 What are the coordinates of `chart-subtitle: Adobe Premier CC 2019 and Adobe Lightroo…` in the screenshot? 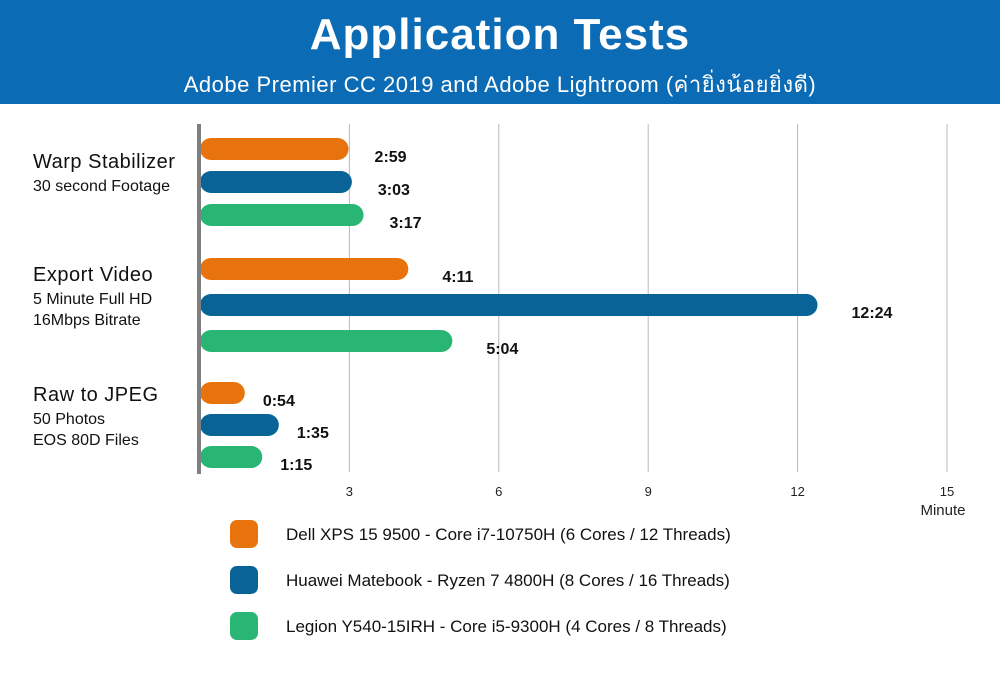 It's located at (500, 84).